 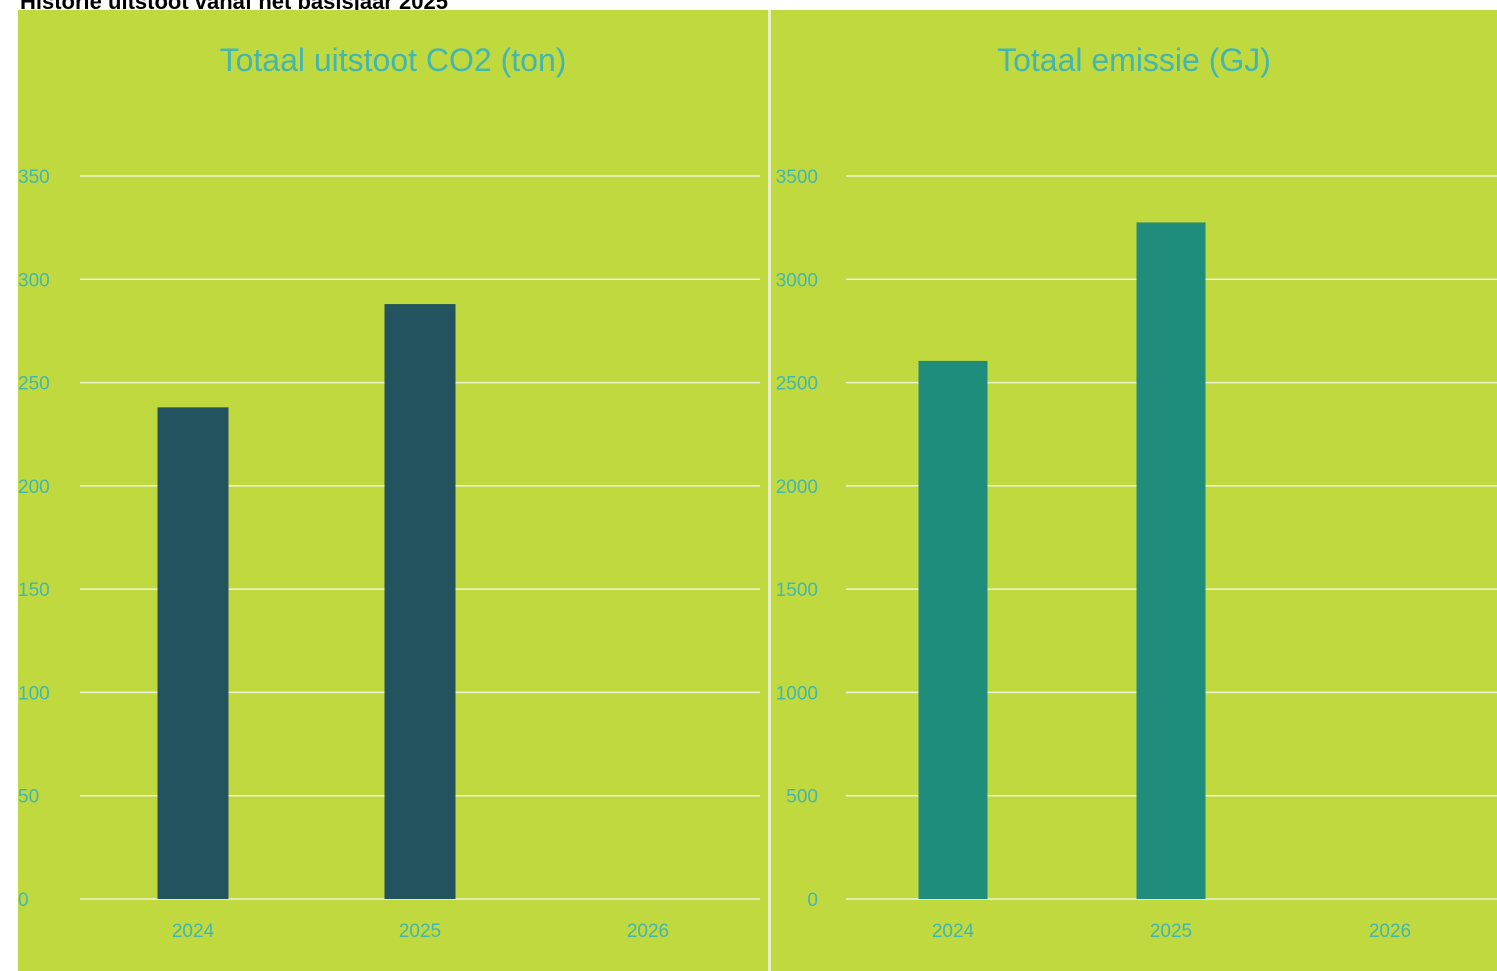 What do you see at coordinates (34, 487) in the screenshot?
I see `y-tick-label: 200` at bounding box center [34, 487].